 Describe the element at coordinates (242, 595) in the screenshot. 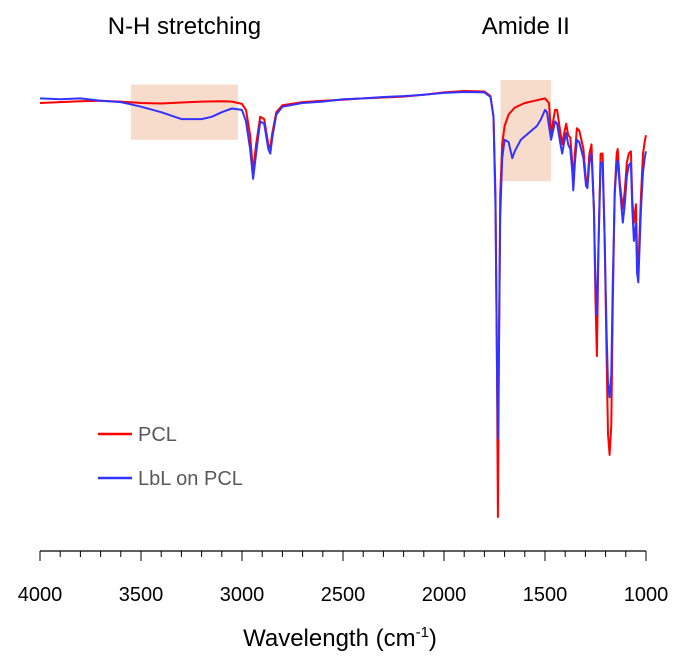

I see `x-tick-label: 3000` at that location.